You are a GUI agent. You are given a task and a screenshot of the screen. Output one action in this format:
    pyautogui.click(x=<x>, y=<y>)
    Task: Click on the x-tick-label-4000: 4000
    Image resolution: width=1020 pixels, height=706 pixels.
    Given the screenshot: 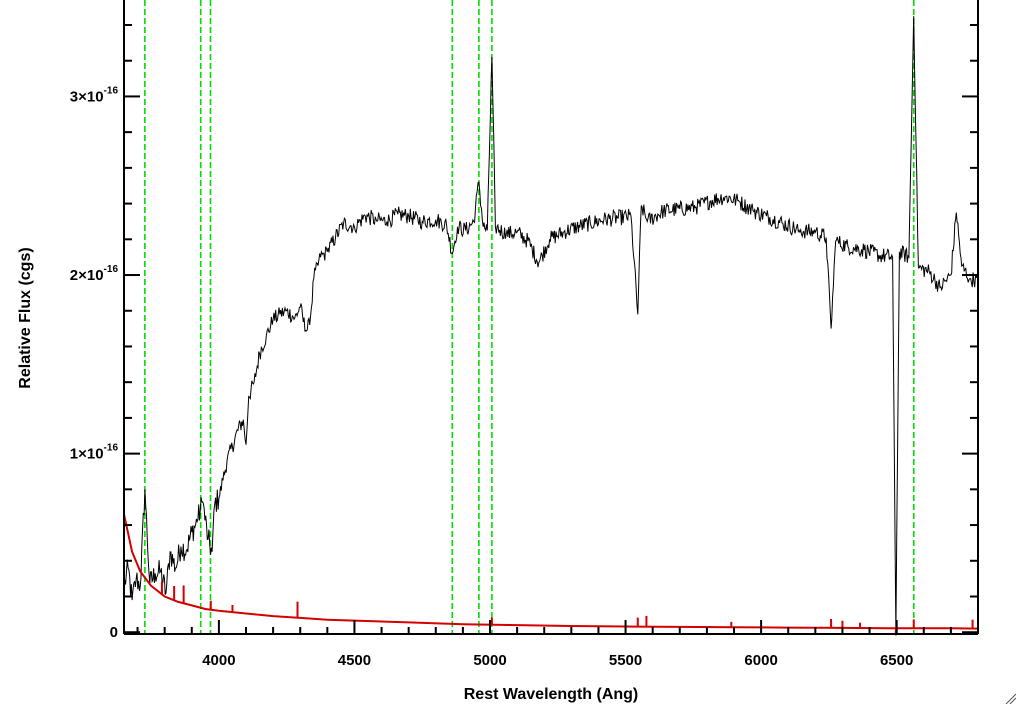 What is the action you would take?
    pyautogui.click(x=218, y=660)
    